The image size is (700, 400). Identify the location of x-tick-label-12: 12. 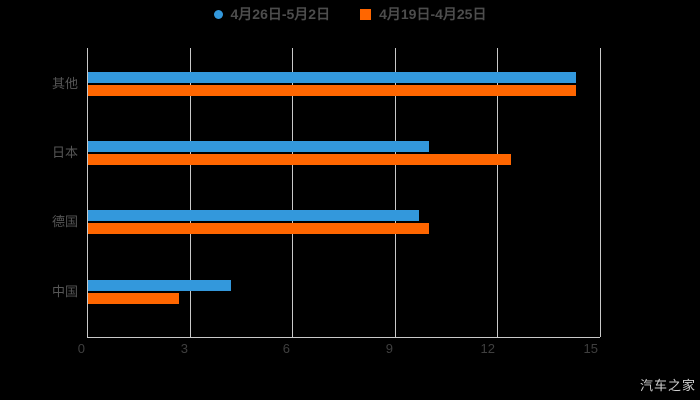
(487, 348).